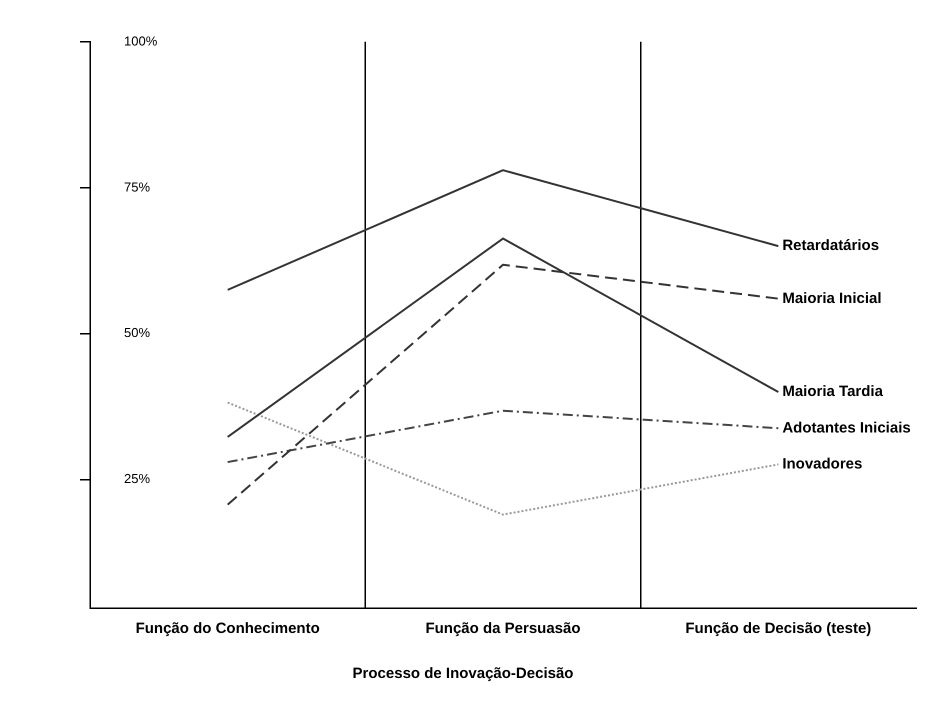 The width and height of the screenshot is (926, 712). What do you see at coordinates (228, 629) in the screenshot?
I see `x-tick-label: Função do Conhecimento` at bounding box center [228, 629].